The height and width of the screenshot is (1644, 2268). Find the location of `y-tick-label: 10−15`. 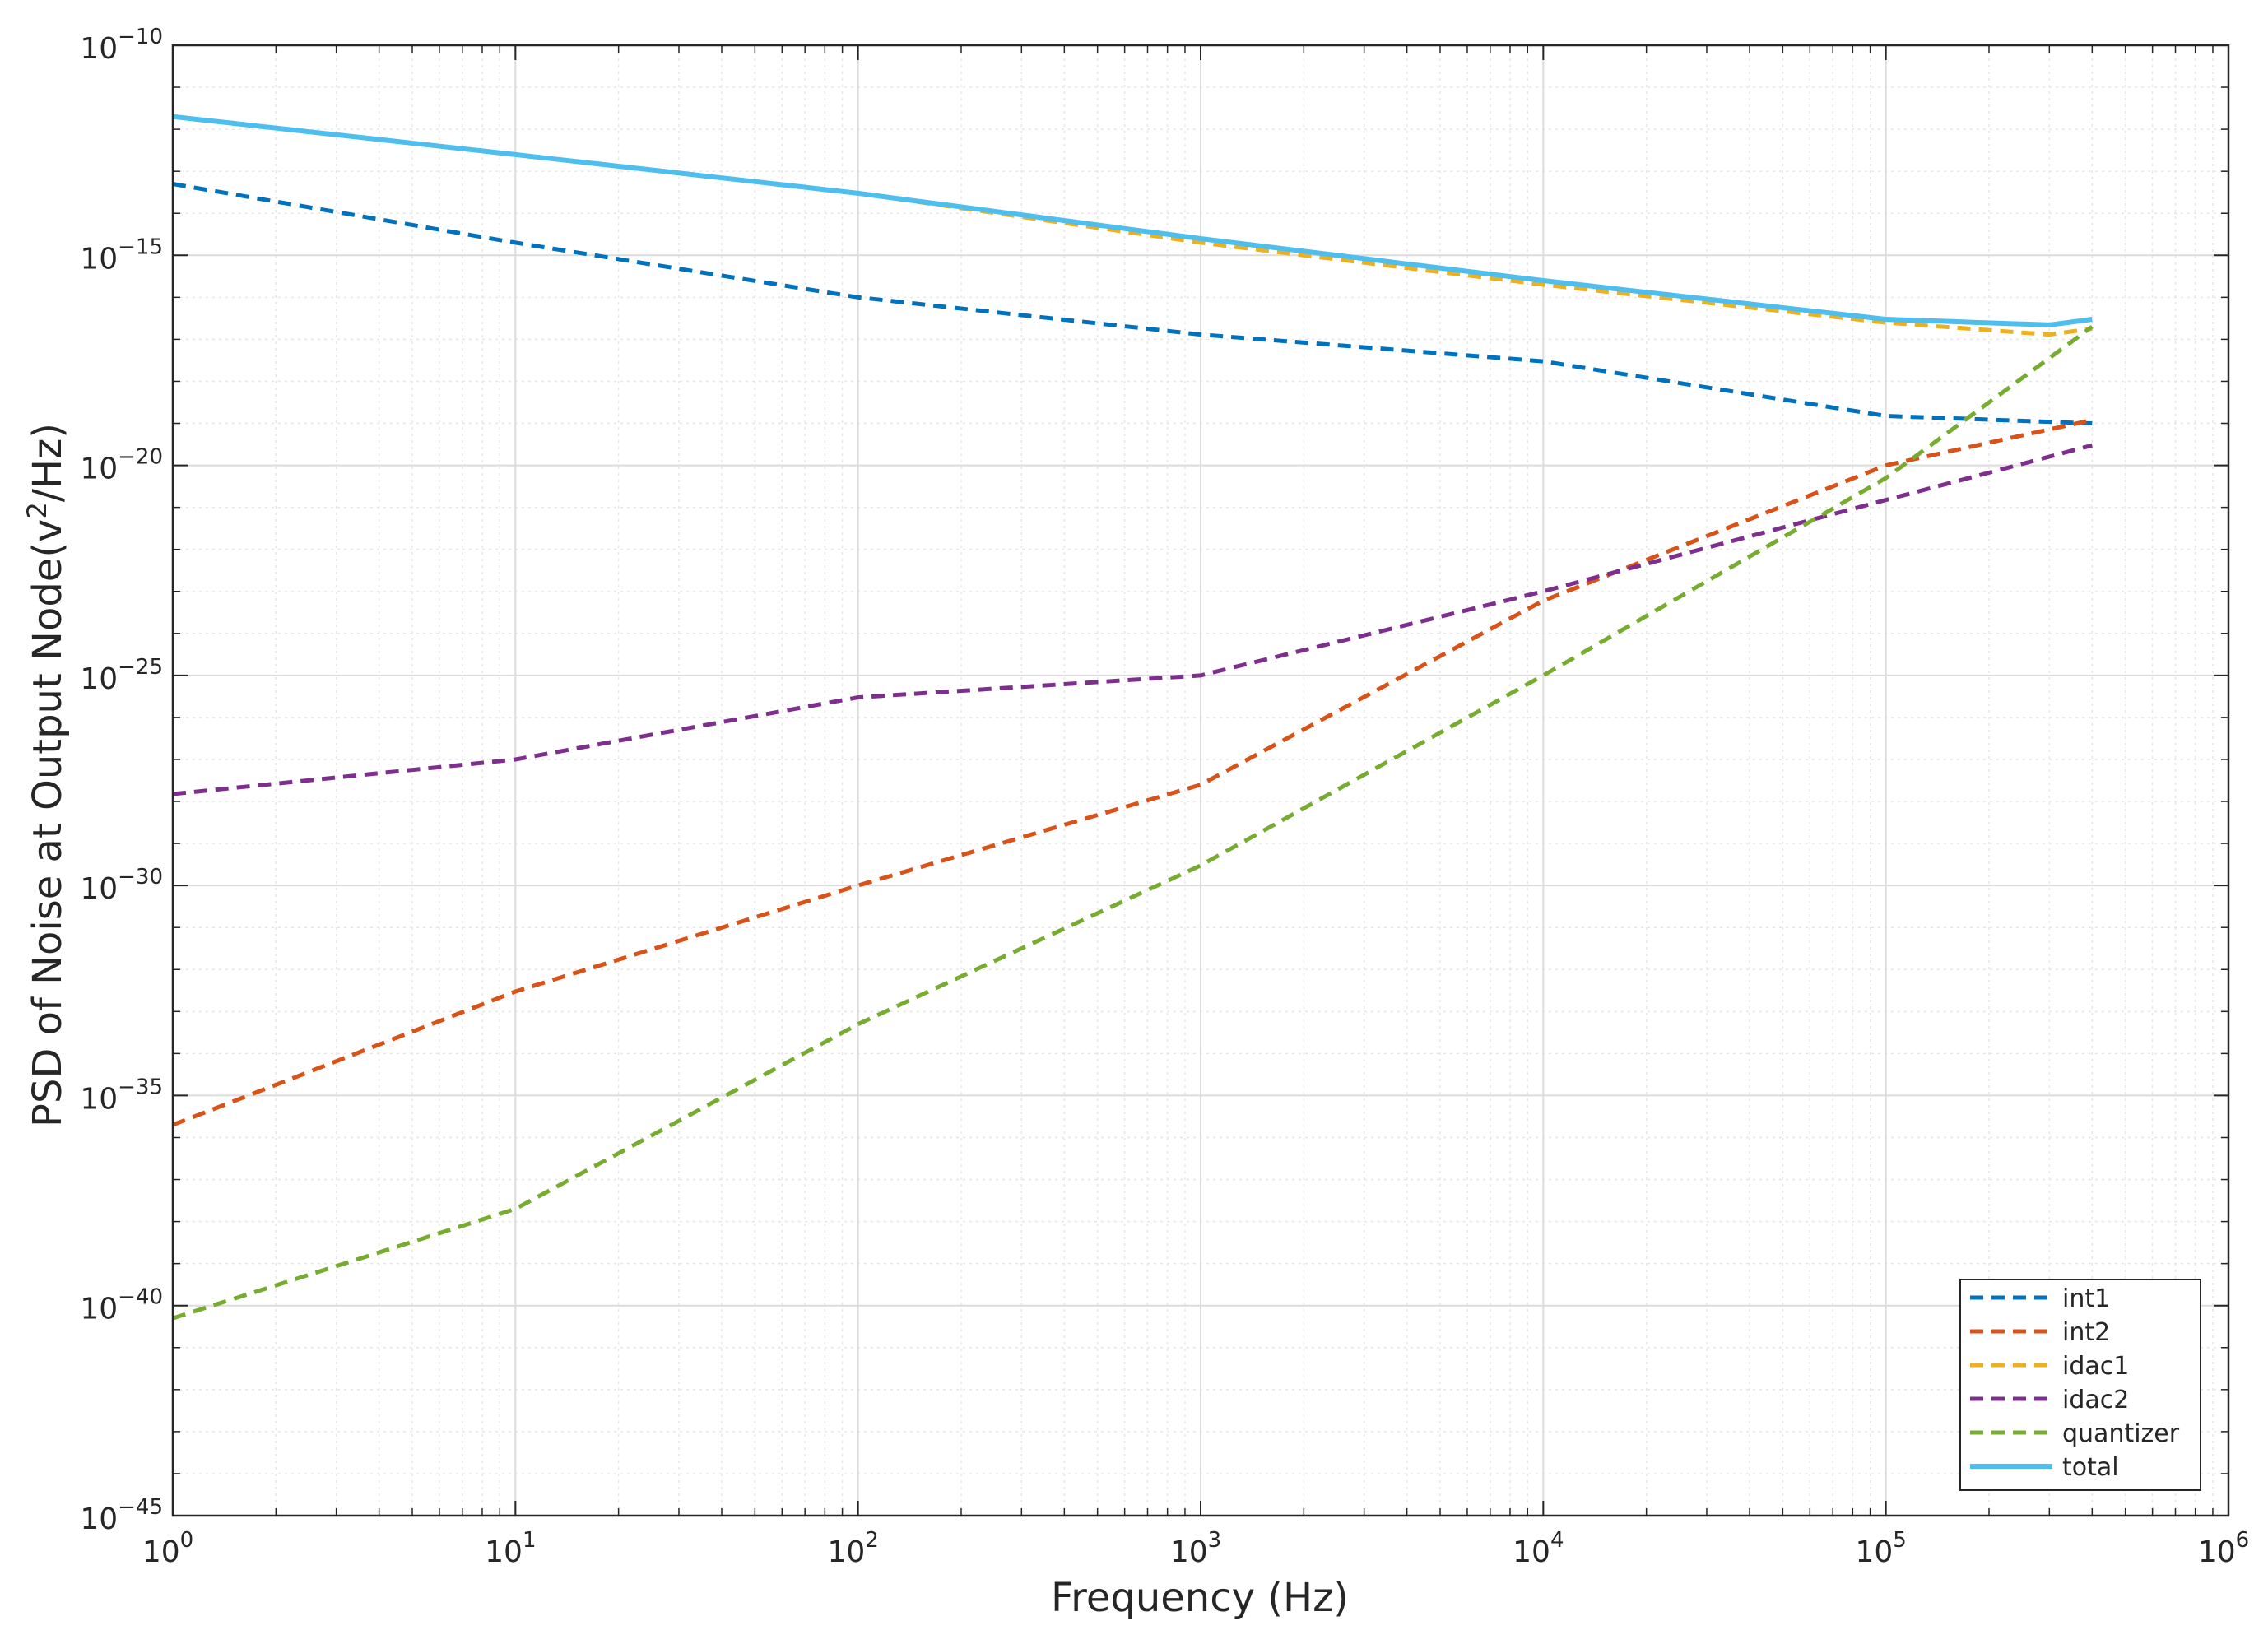

y-tick-label: 10−15 is located at coordinates (122, 255).